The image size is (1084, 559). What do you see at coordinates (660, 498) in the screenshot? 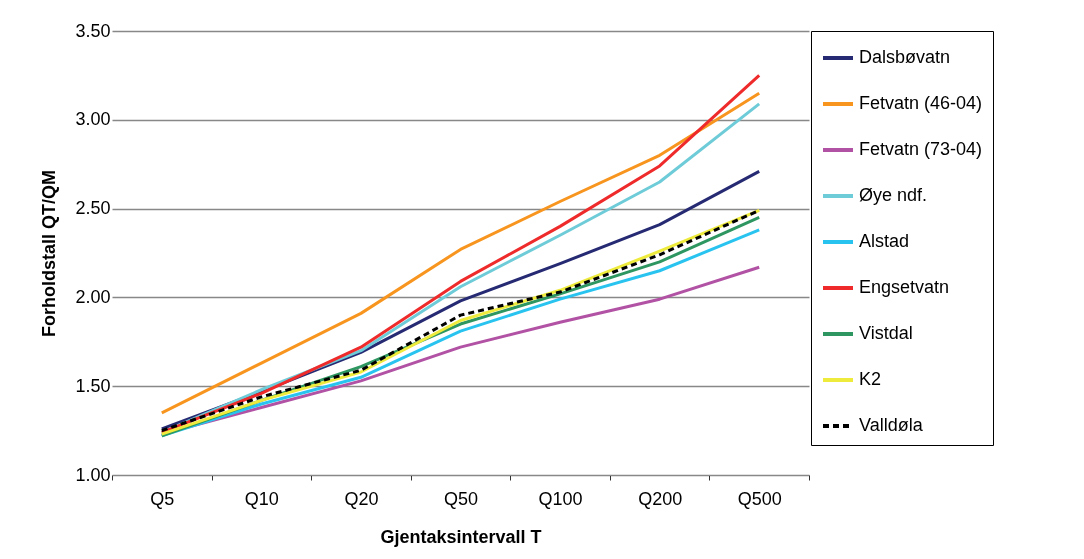
I see `x-tick-label: Q200` at bounding box center [660, 498].